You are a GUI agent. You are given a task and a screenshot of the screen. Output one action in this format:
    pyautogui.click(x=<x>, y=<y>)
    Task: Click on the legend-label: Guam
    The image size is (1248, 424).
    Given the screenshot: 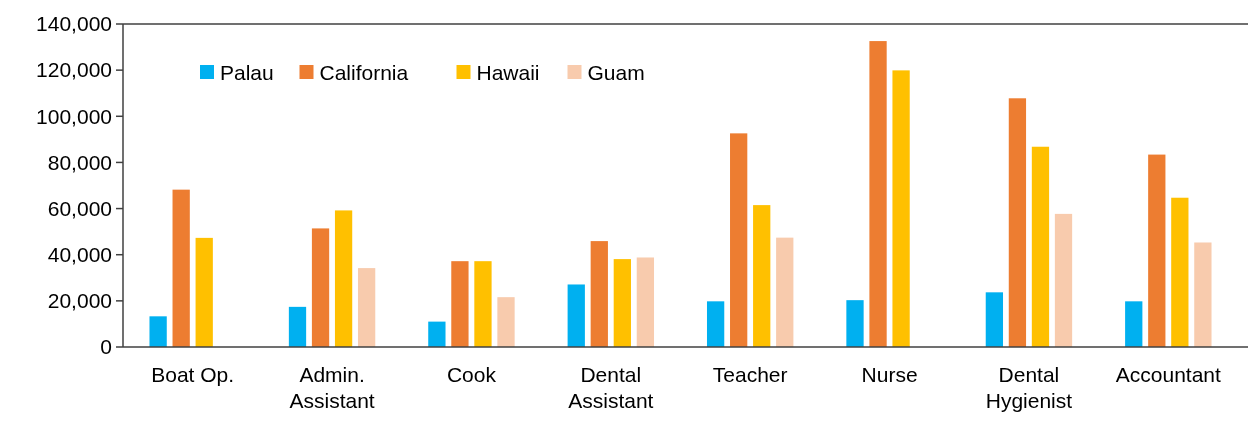 What is the action you would take?
    pyautogui.click(x=616, y=73)
    